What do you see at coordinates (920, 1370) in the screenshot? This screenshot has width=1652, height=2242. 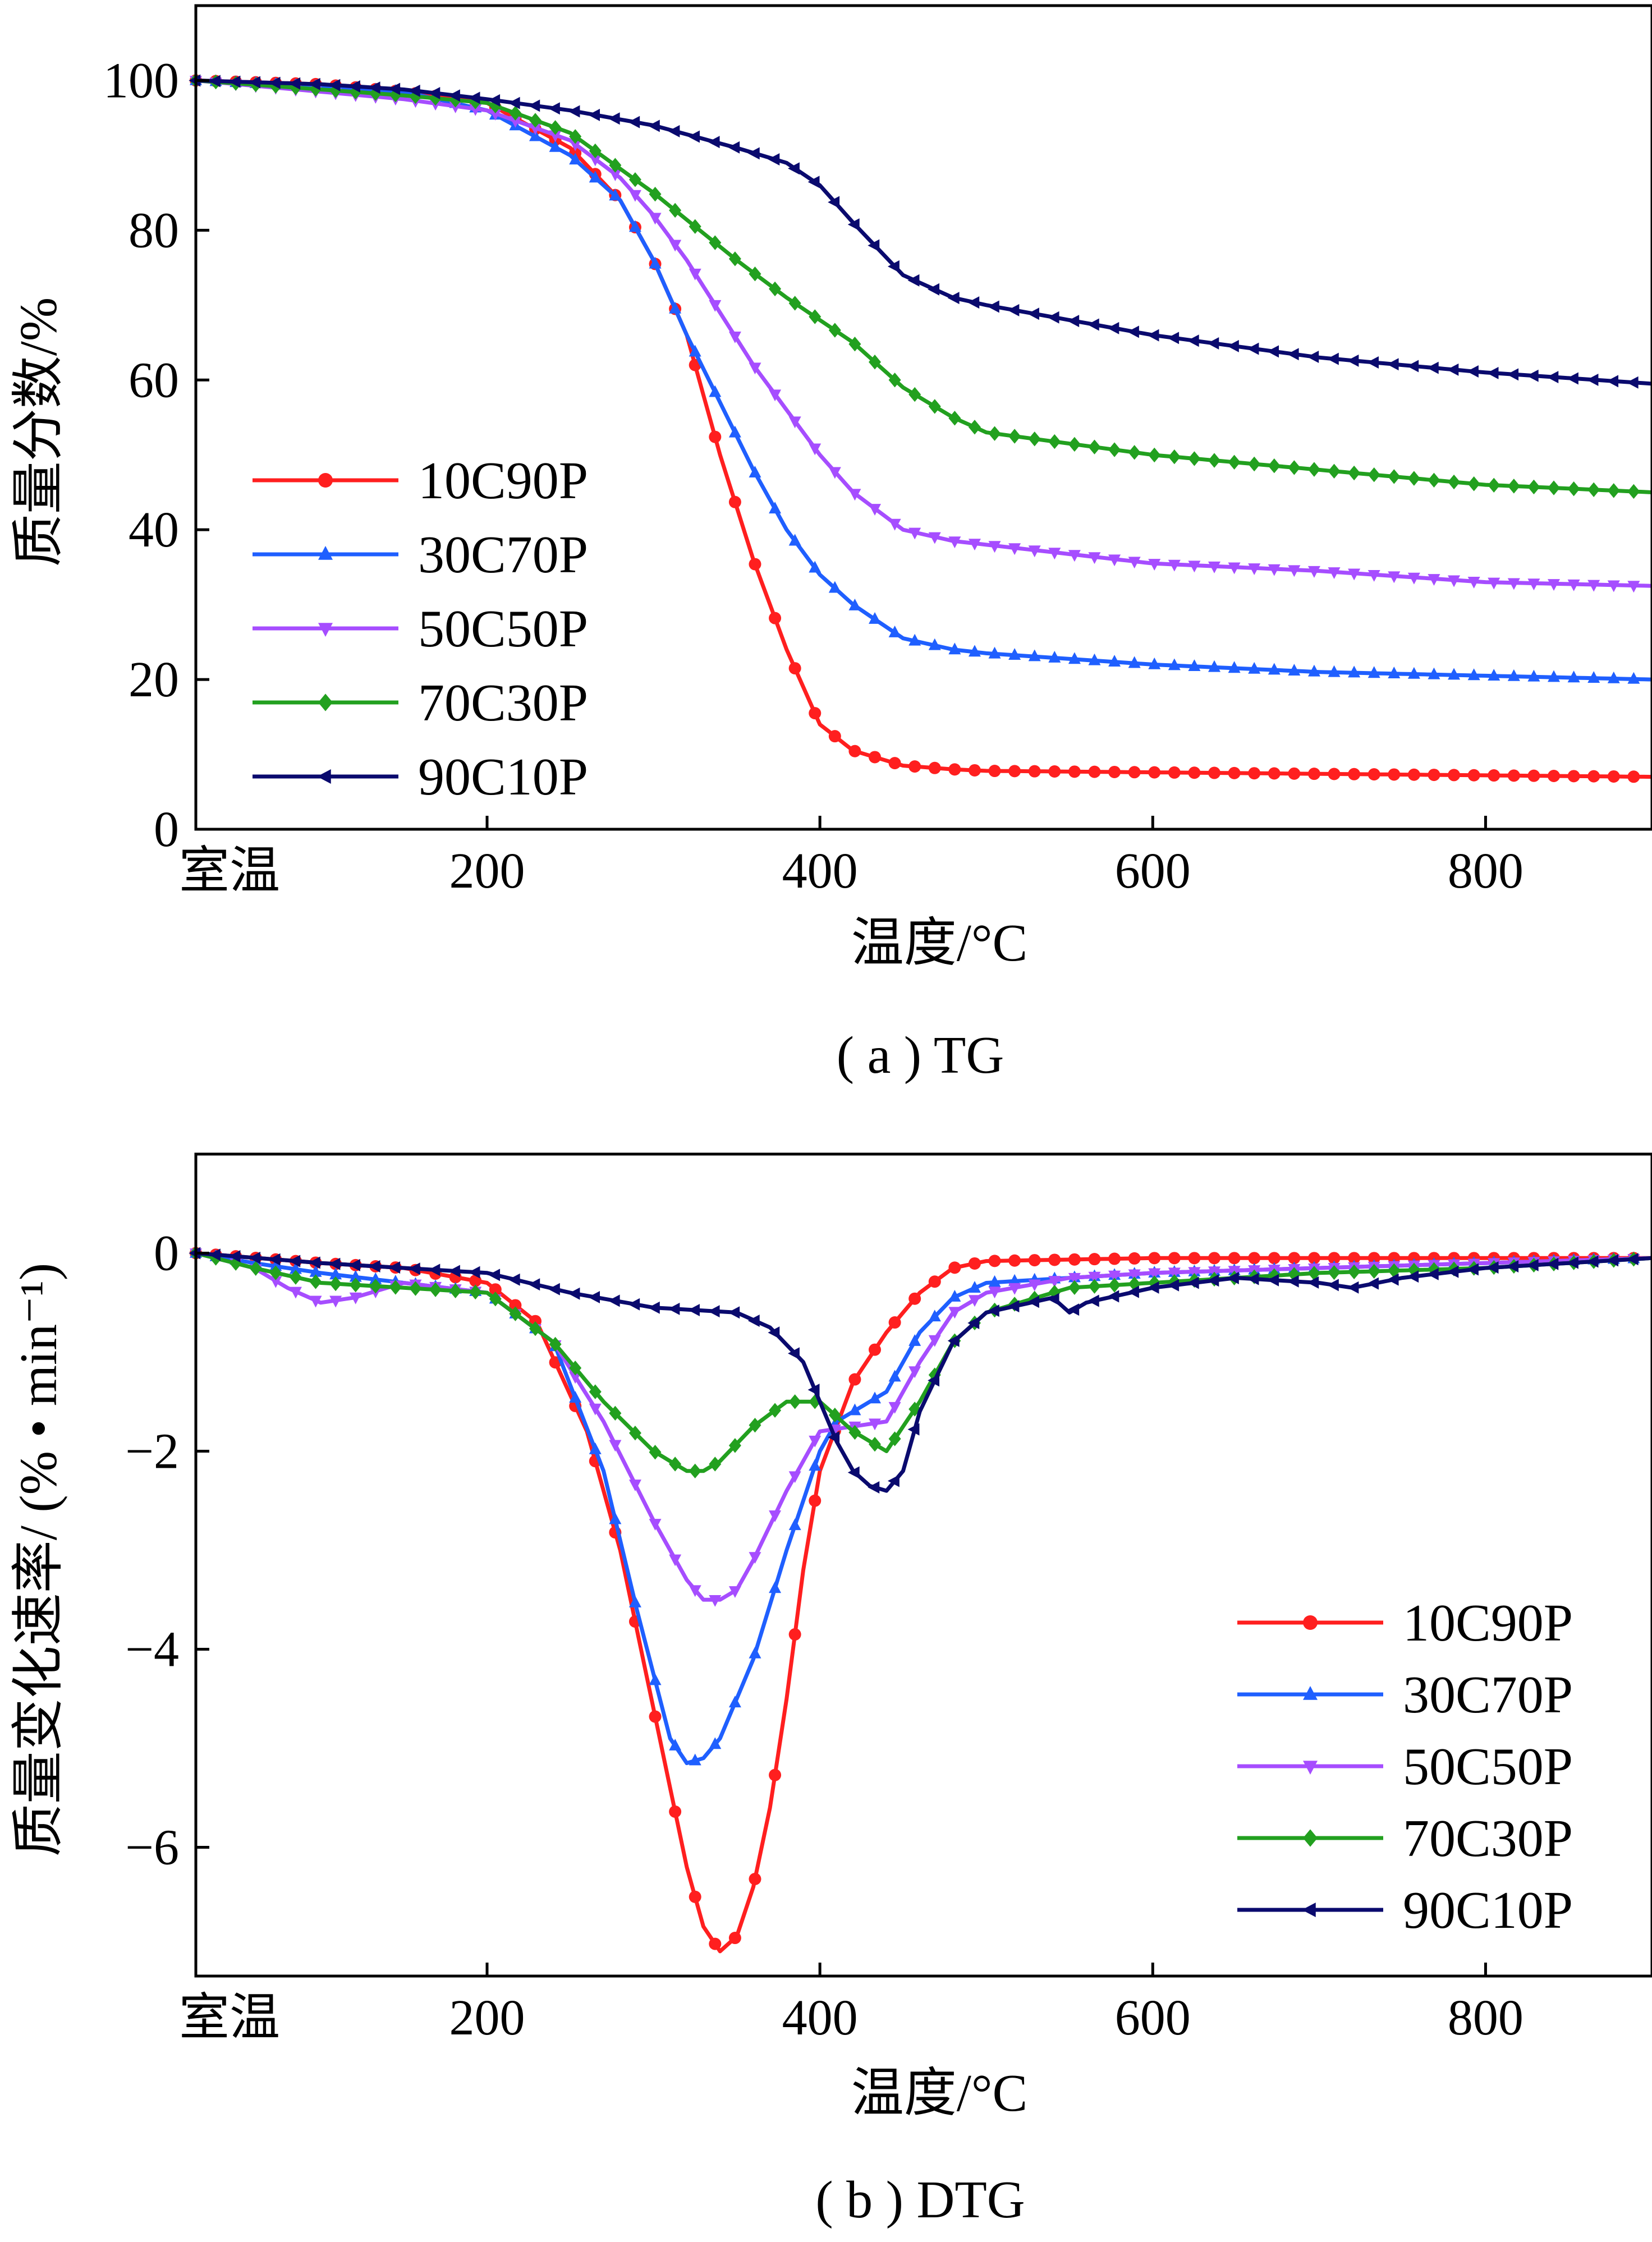 I see `dtg-series-90C10P` at bounding box center [920, 1370].